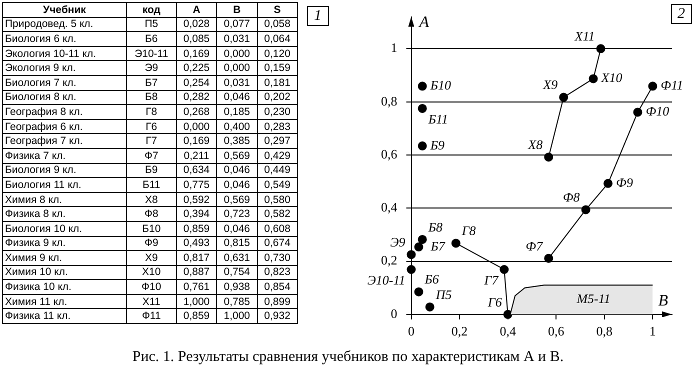 The image size is (696, 377). Describe the element at coordinates (277, 301) in the screenshot. I see `text: 0,899` at that location.